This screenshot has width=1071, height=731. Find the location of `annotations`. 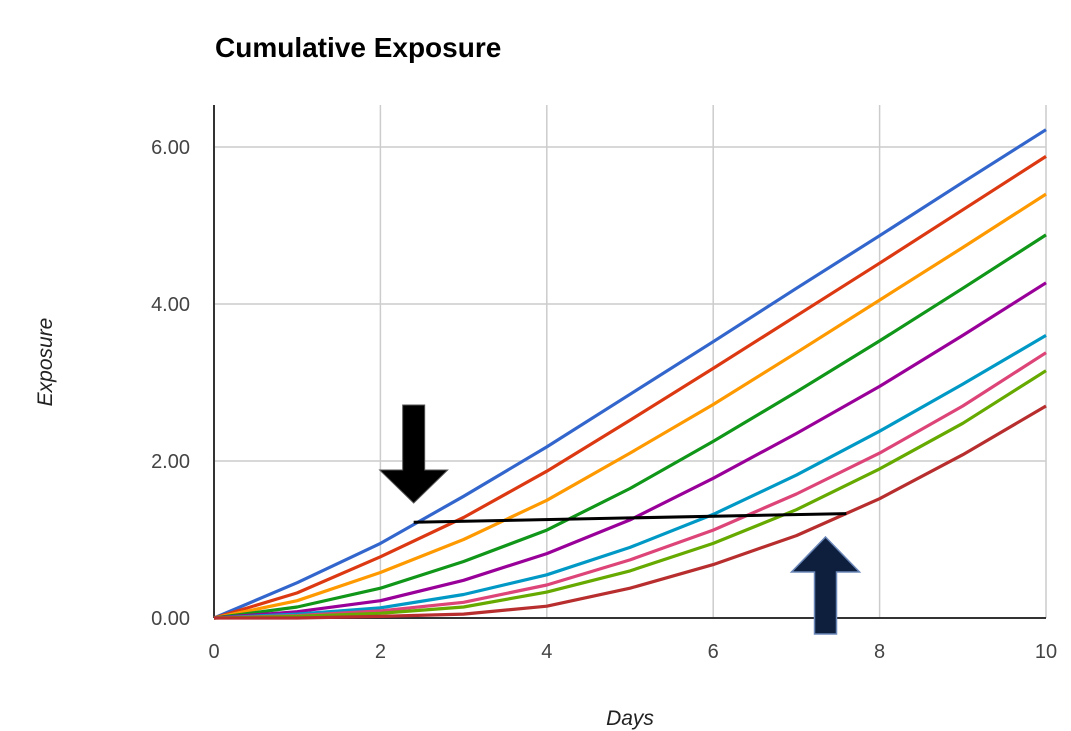

annotations is located at coordinates (620, 519).